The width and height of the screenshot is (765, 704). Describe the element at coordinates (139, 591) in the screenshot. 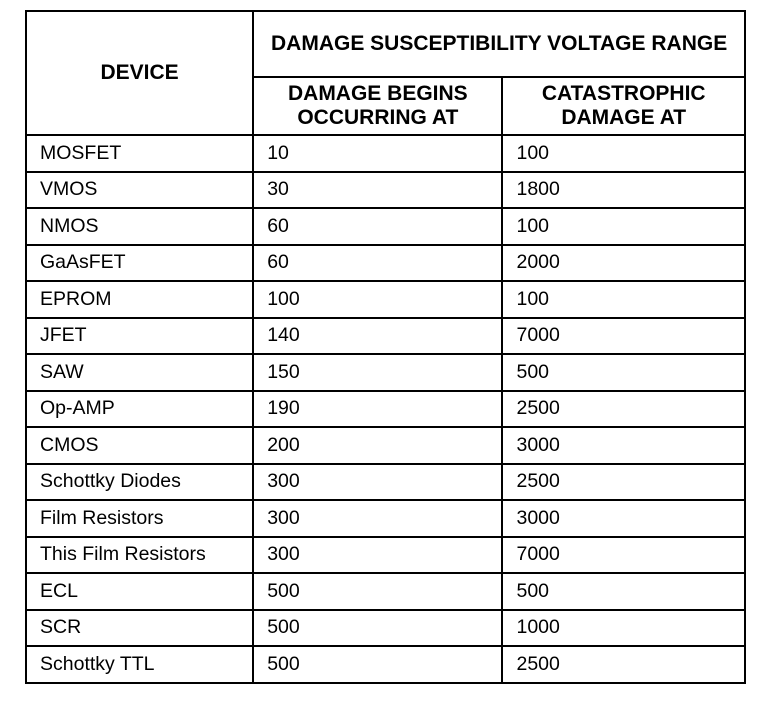

I see `cell-device: ECL` at that location.